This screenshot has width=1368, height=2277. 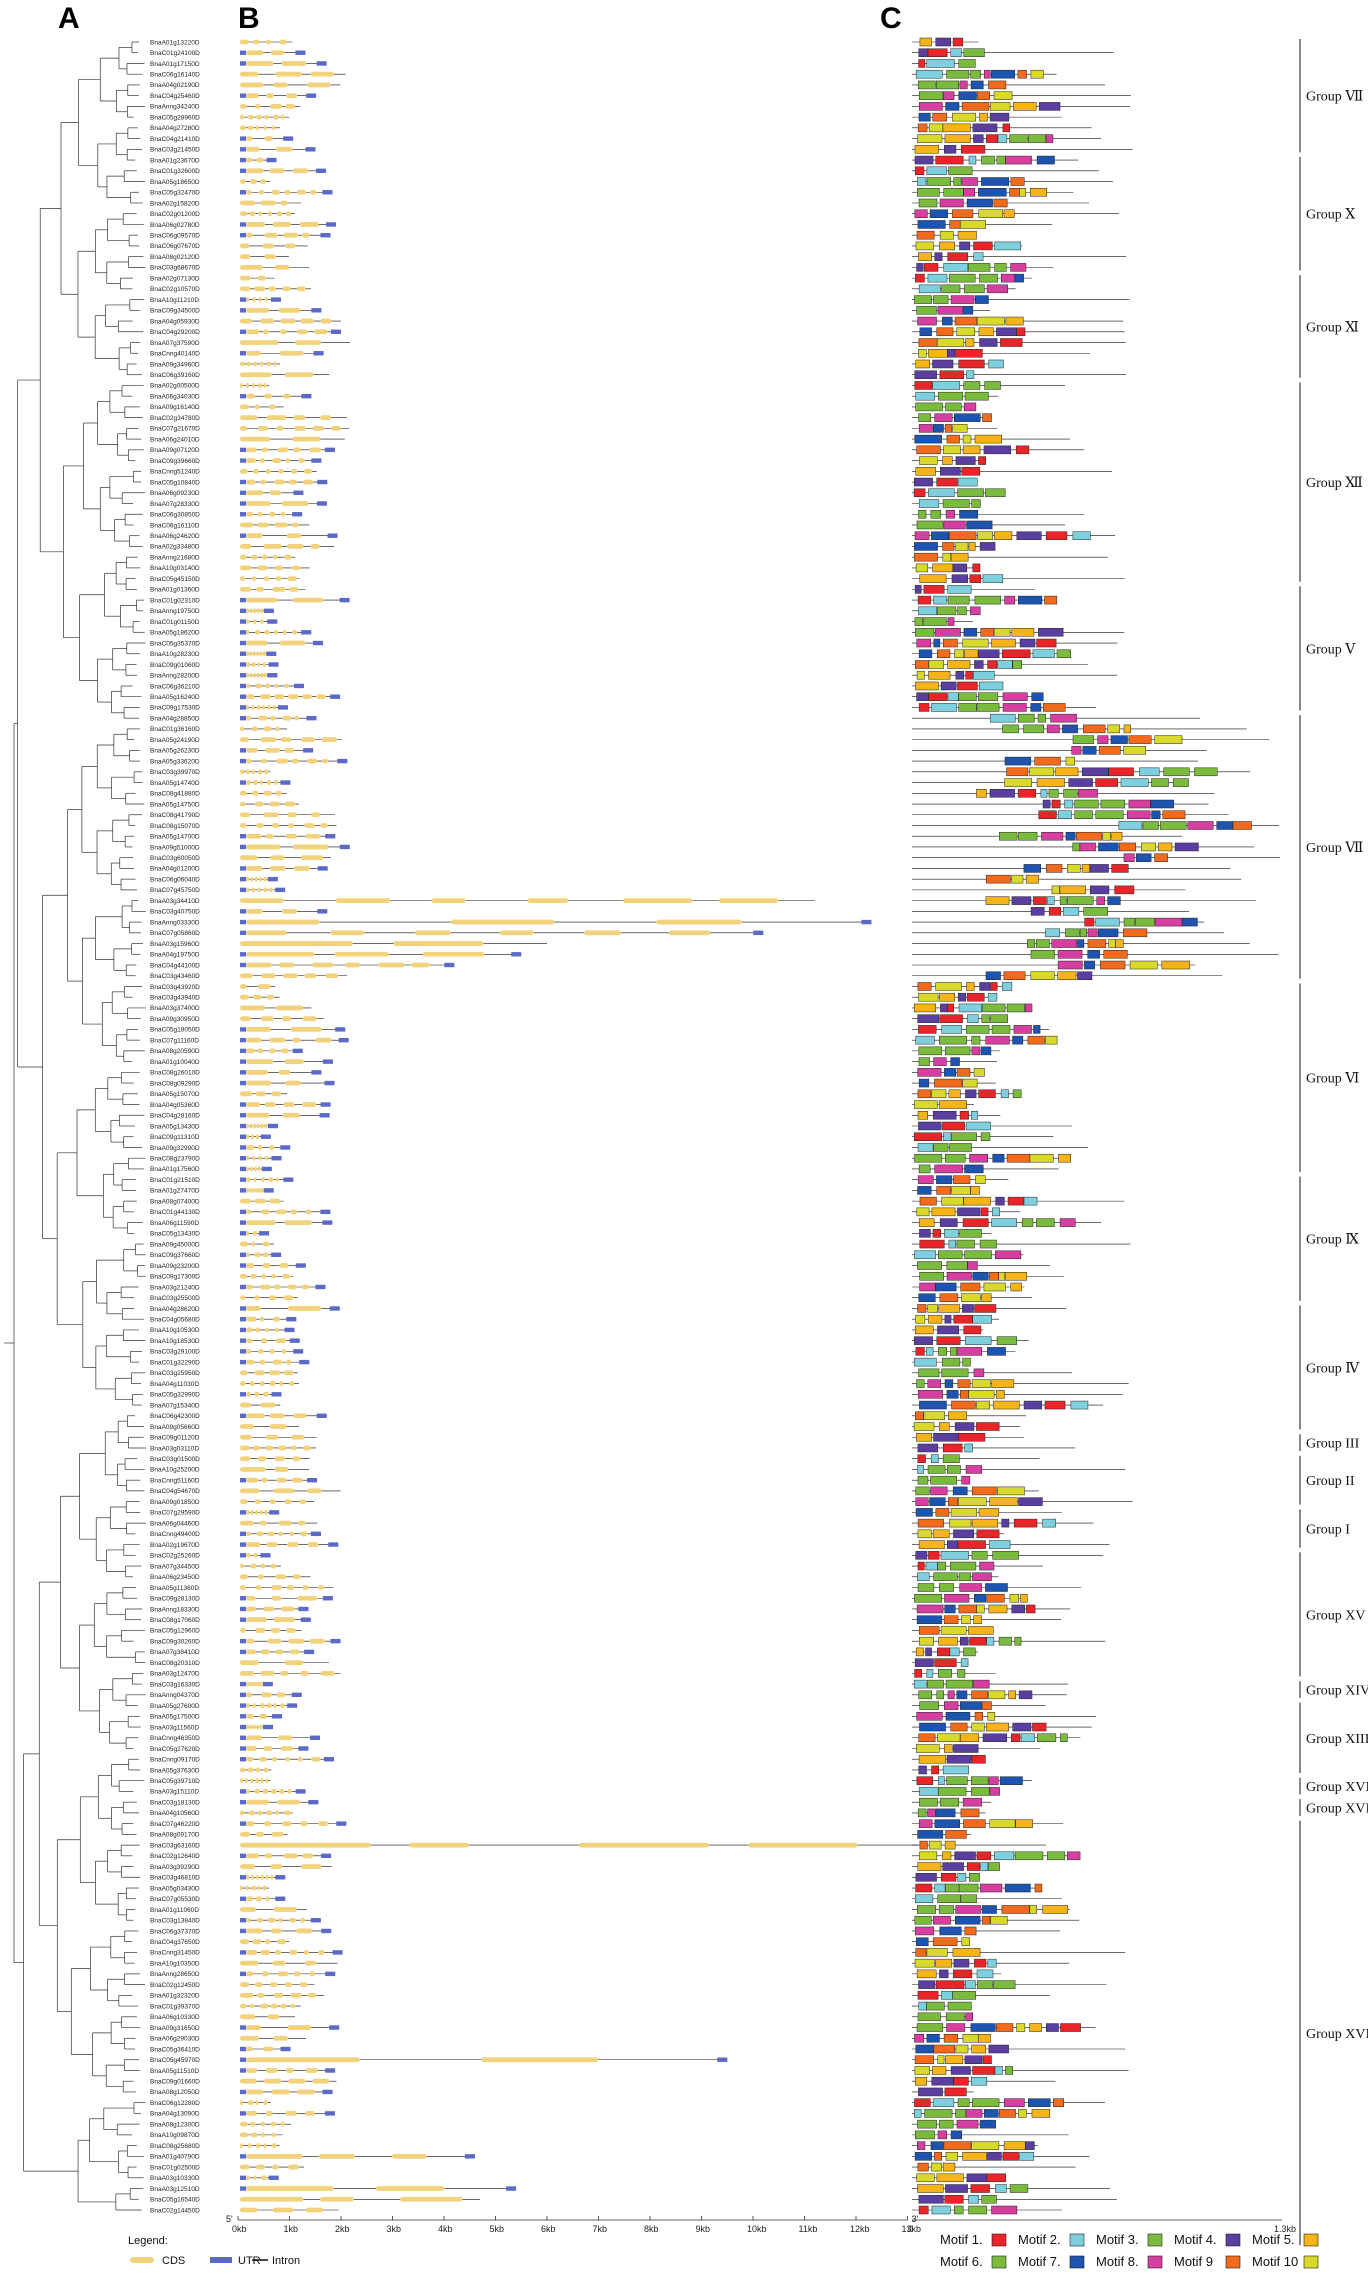 What do you see at coordinates (175, 1470) in the screenshot?
I see `gene-label: BnaA10g25200D` at bounding box center [175, 1470].